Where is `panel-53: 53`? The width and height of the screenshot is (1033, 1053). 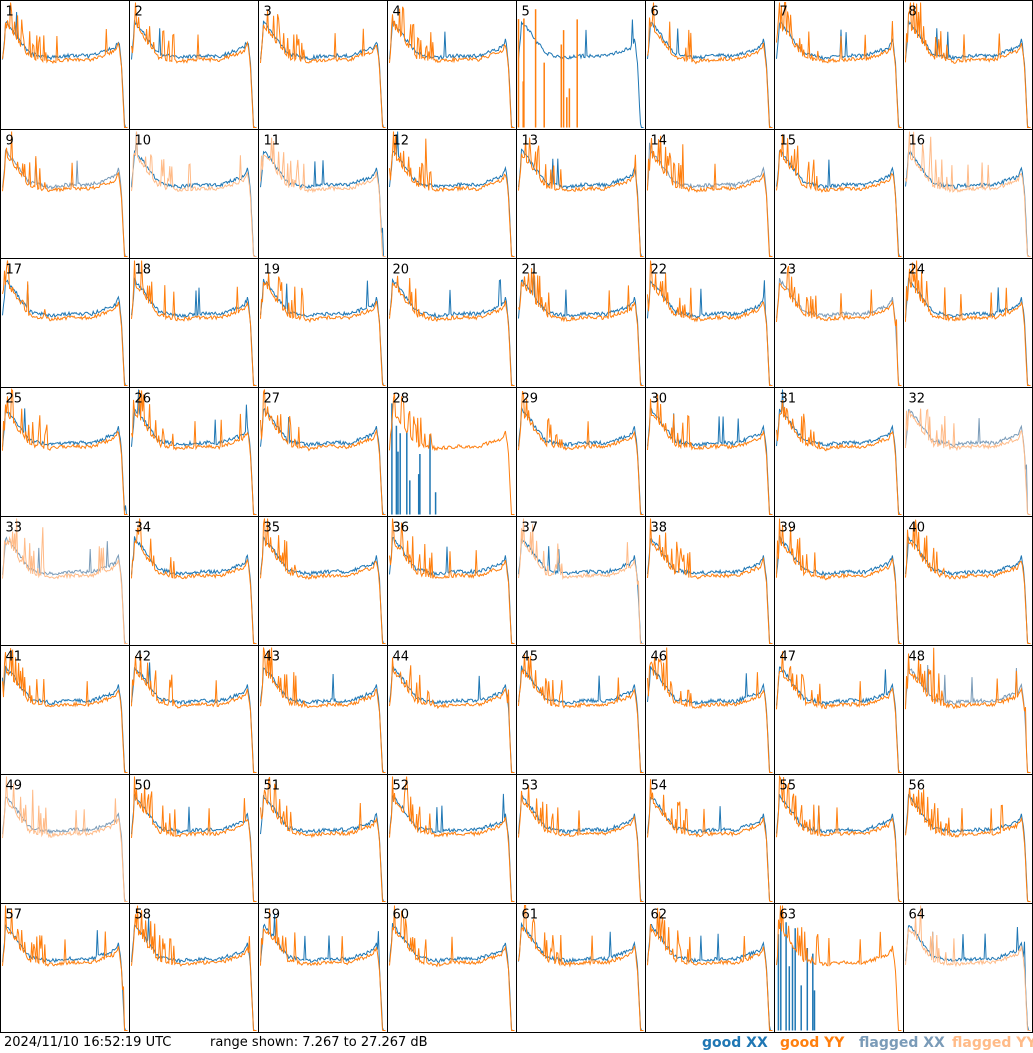 panel-53: 53 is located at coordinates (581, 839).